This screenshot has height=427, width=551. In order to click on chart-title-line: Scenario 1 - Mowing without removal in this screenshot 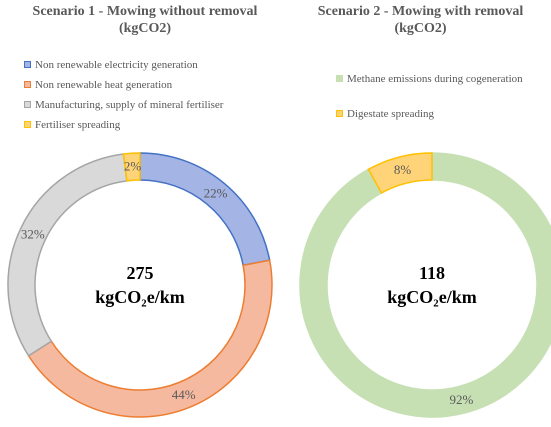, I will do `click(145, 11)`.